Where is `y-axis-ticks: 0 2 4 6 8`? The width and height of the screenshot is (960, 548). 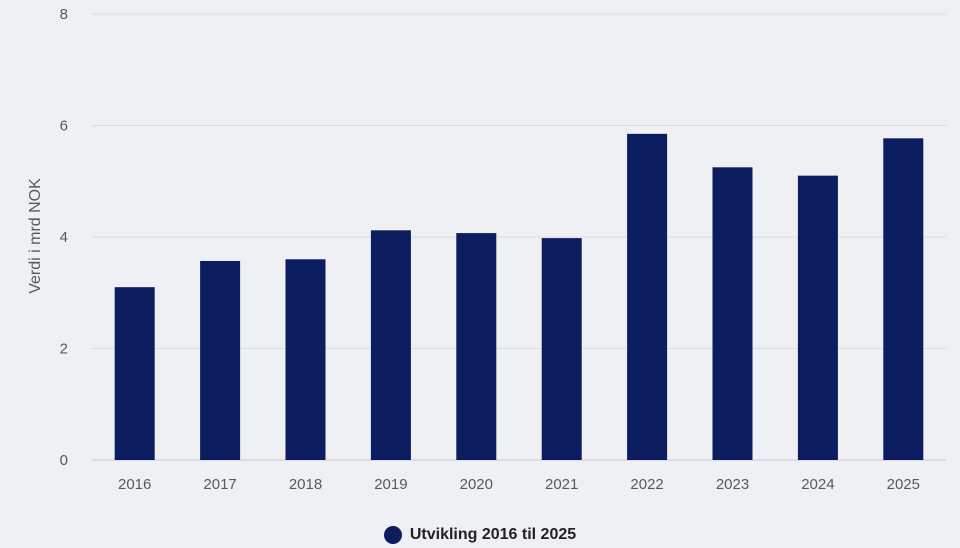
y-axis-ticks: 0 2 4 6 8 is located at coordinates (64, 237).